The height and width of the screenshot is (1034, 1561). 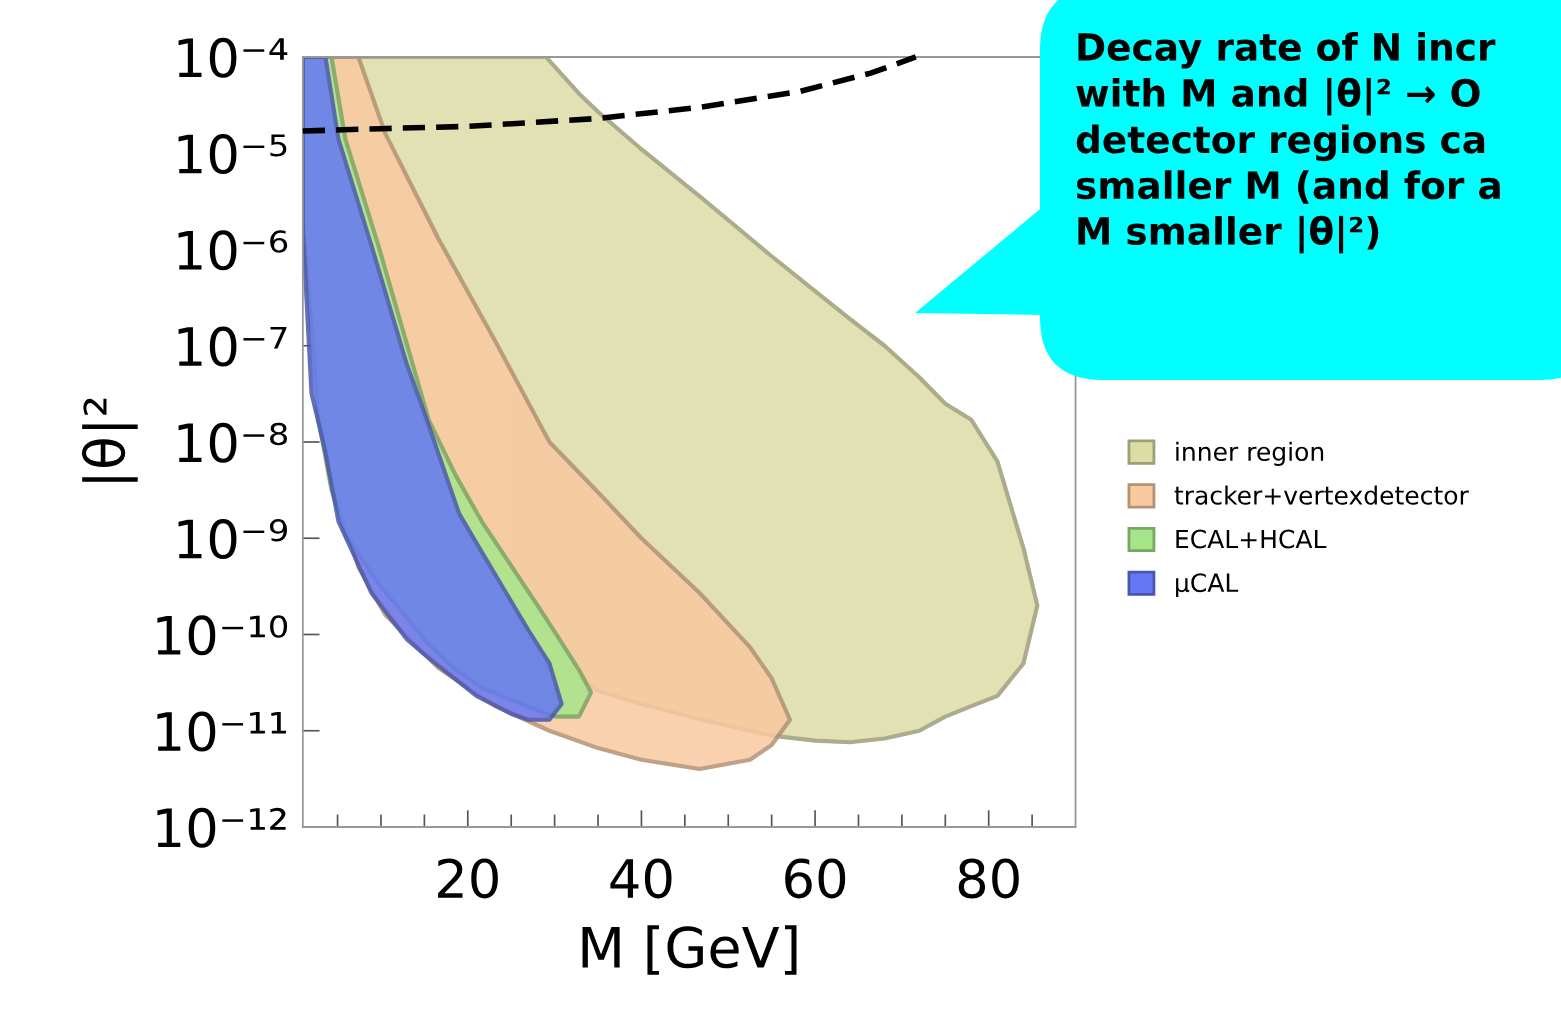 What do you see at coordinates (1251, 539) in the screenshot?
I see `legend-label: ECAL+HCAL` at bounding box center [1251, 539].